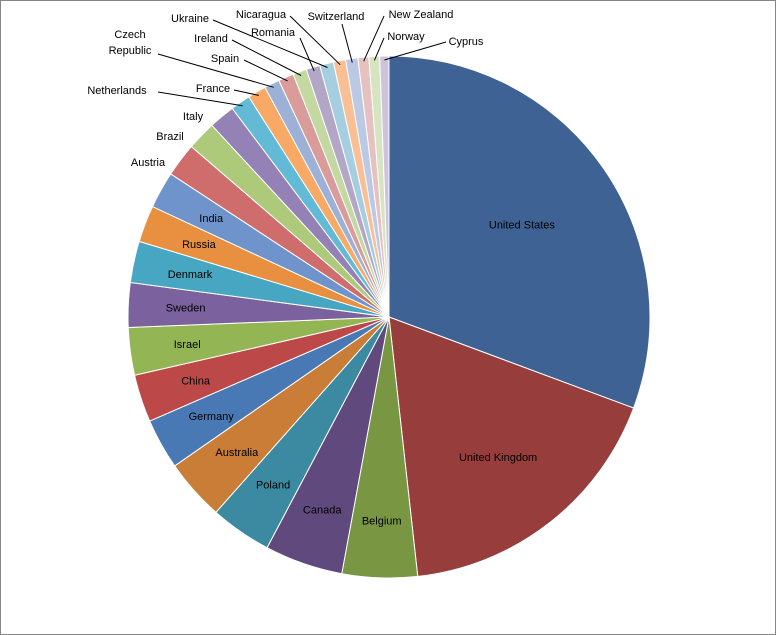 The image size is (776, 635). Describe the element at coordinates (237, 453) in the screenshot. I see `slice-label-australia: Australia` at that location.